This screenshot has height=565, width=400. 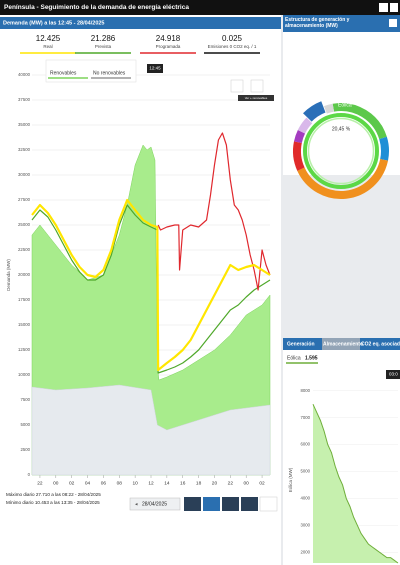 I want to click on date-arrow: ◂, so click(x=136, y=504).